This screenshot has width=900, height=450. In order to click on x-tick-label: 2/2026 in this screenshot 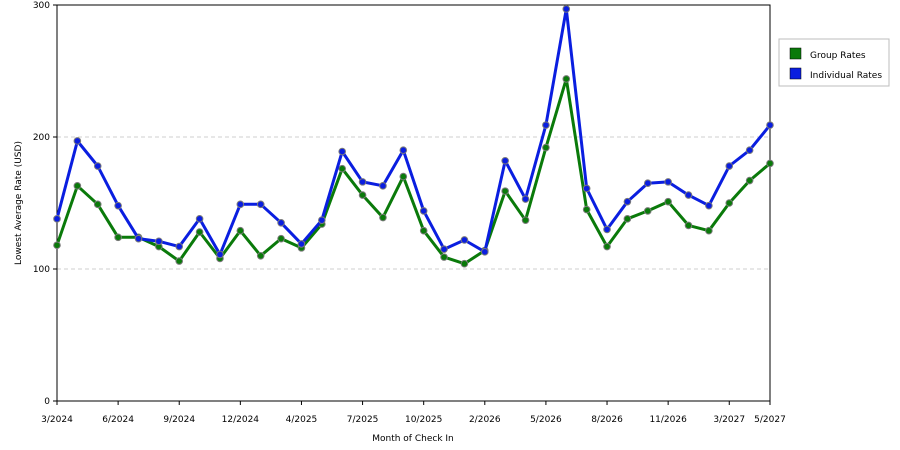, I will do `click(485, 420)`.